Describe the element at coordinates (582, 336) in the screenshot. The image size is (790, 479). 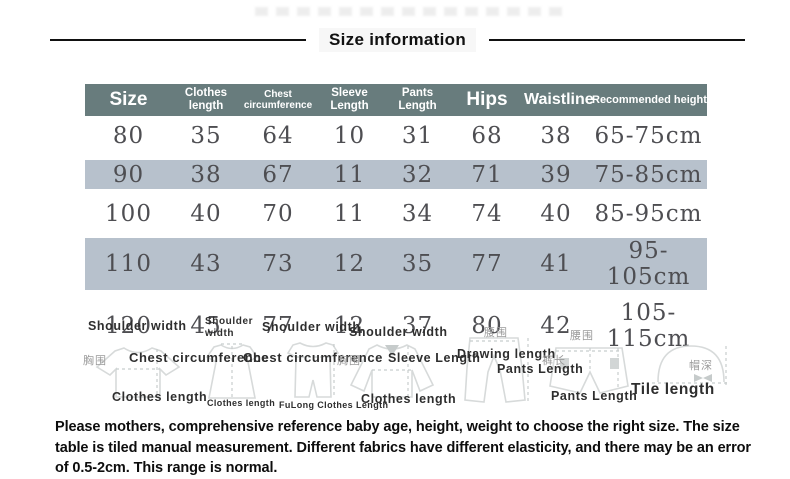
I see `label-shorts-waist-cn: 腰围` at that location.